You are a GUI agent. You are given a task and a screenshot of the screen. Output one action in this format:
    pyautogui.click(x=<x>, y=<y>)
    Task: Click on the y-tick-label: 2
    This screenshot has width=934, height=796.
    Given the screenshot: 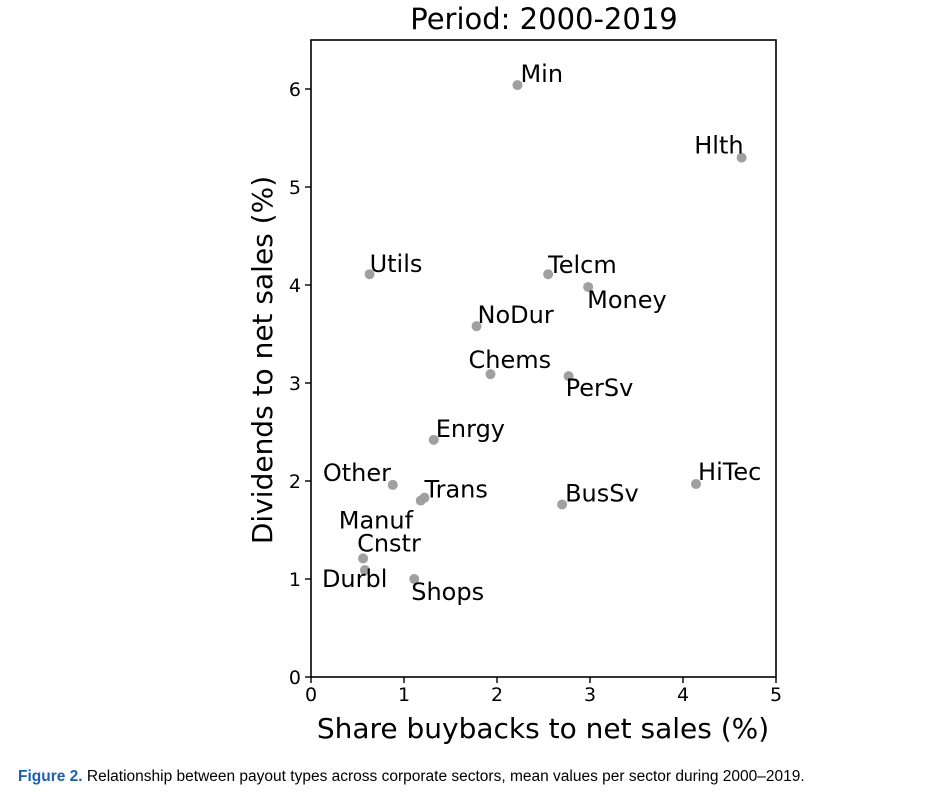 What is the action you would take?
    pyautogui.click(x=295, y=482)
    